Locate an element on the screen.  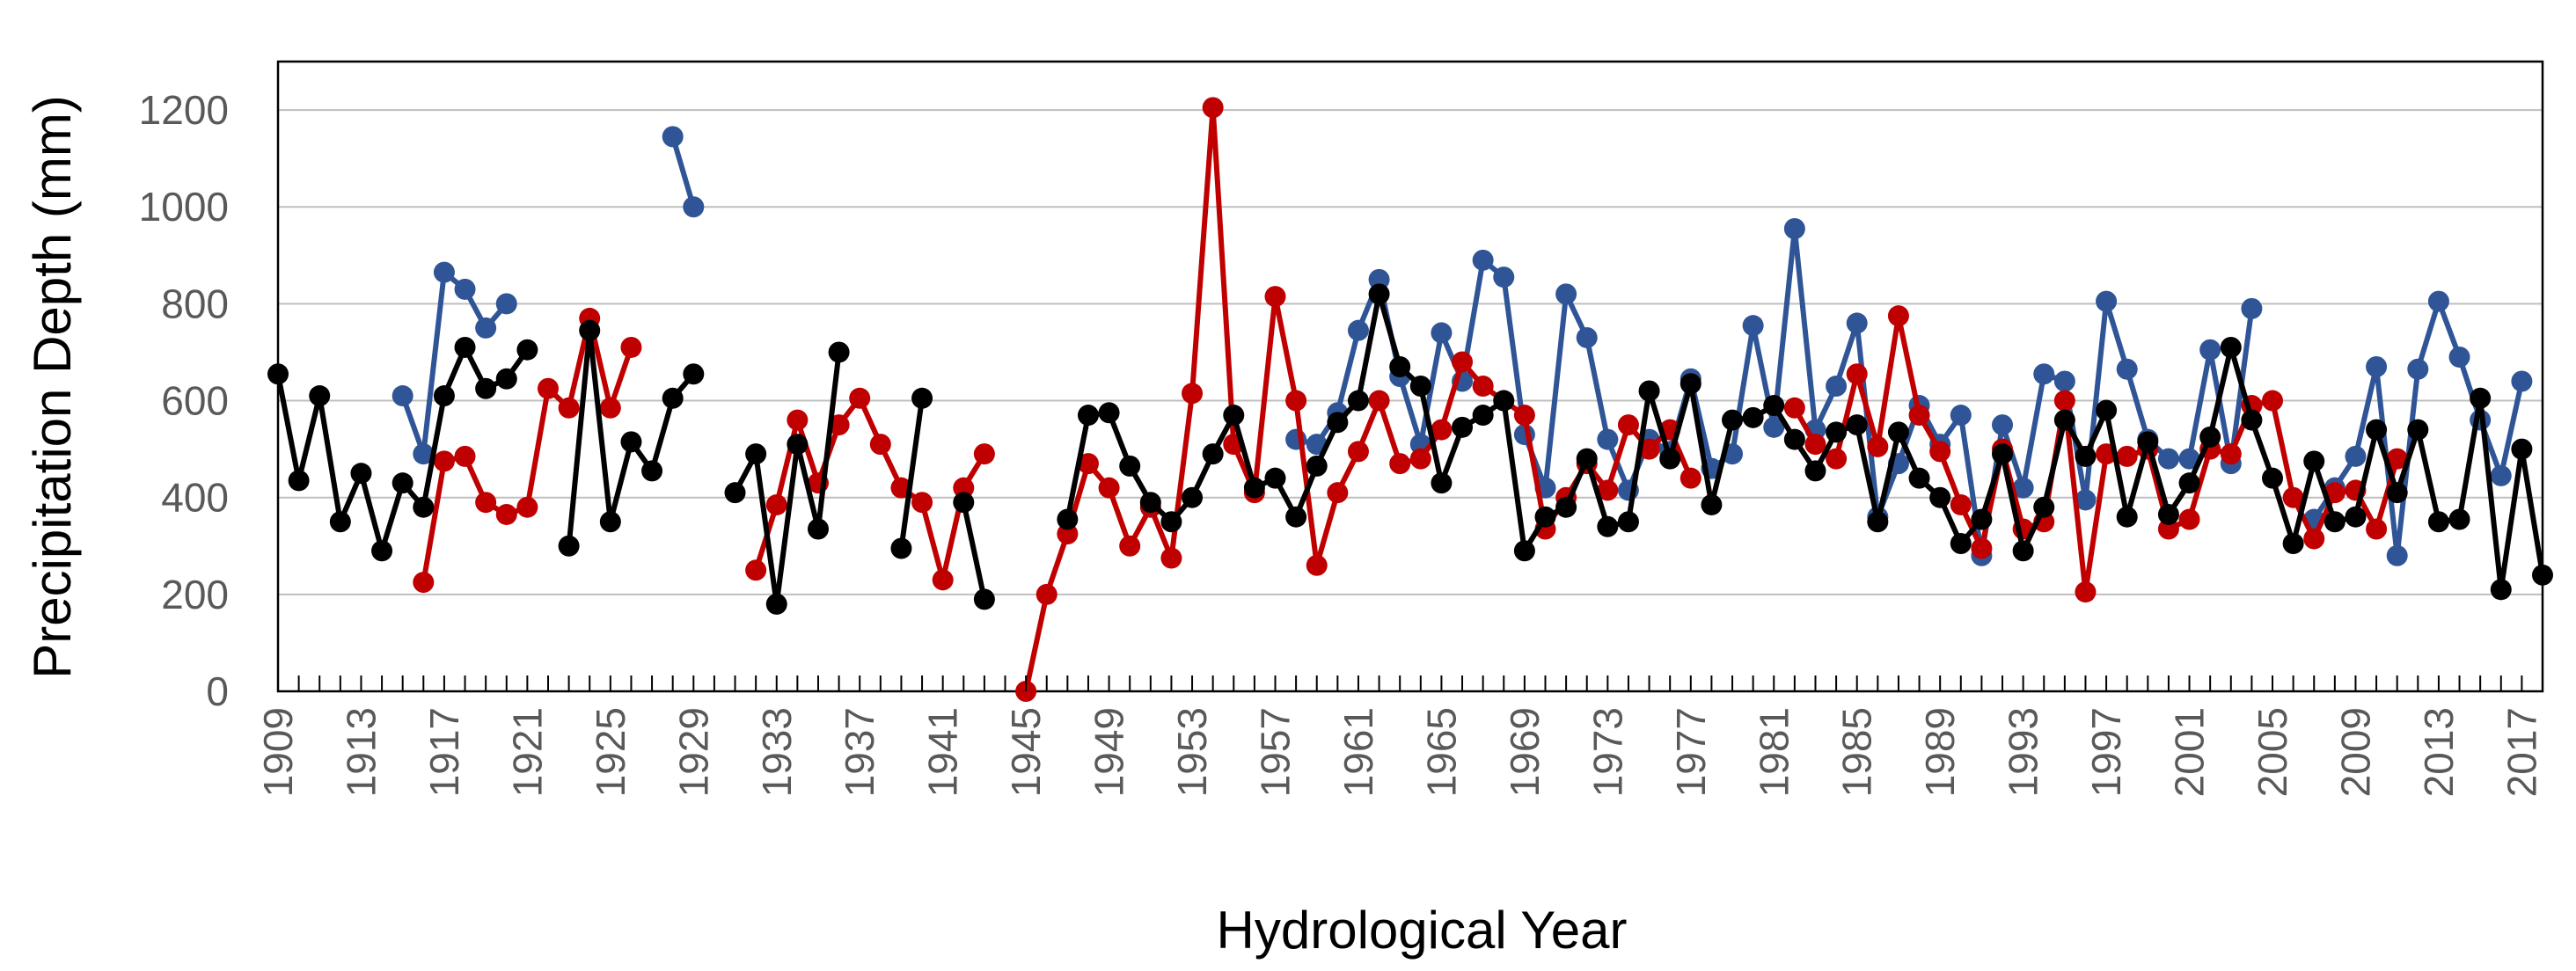
y-tick-label: 1200 is located at coordinates (184, 110).